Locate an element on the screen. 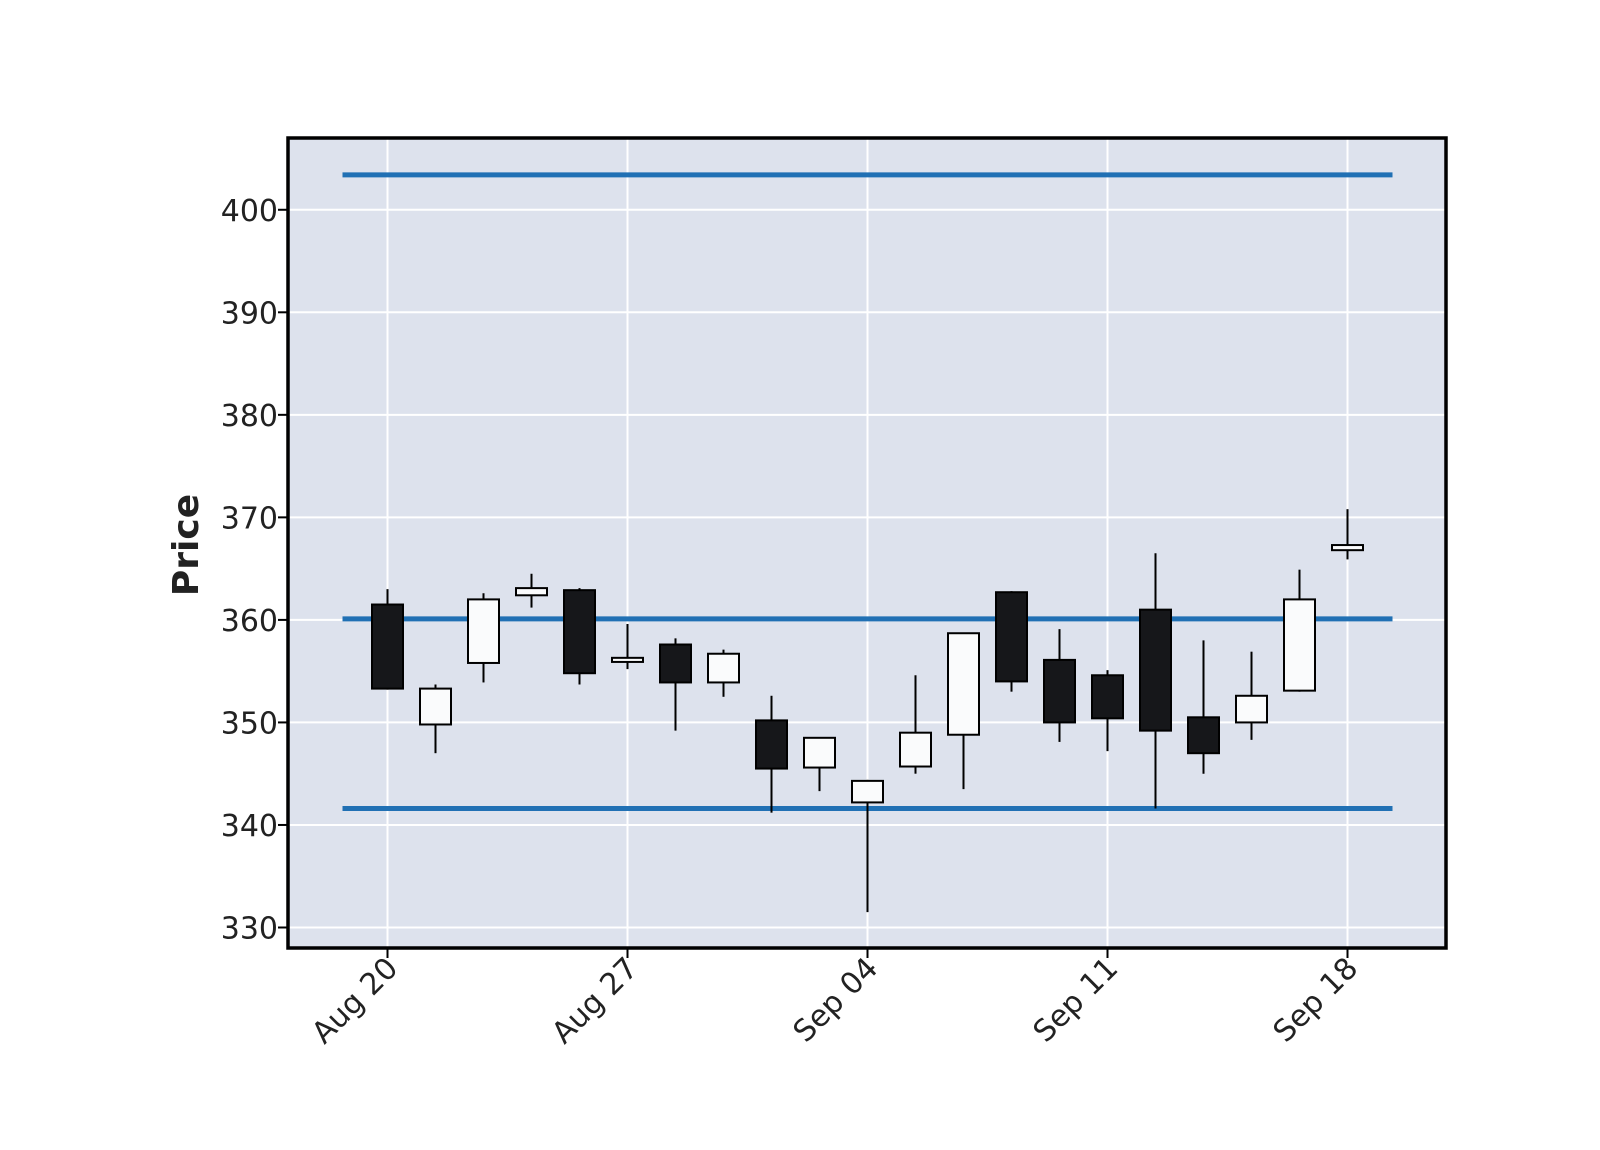 The image size is (1600, 1150). x-tick-label: Sep 04 is located at coordinates (836, 1000).